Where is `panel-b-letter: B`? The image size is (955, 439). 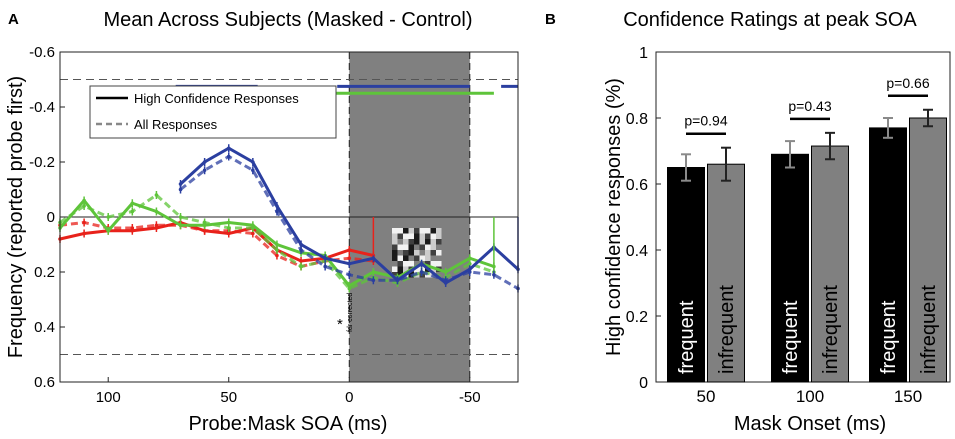 panel-b-letter: B is located at coordinates (550, 19).